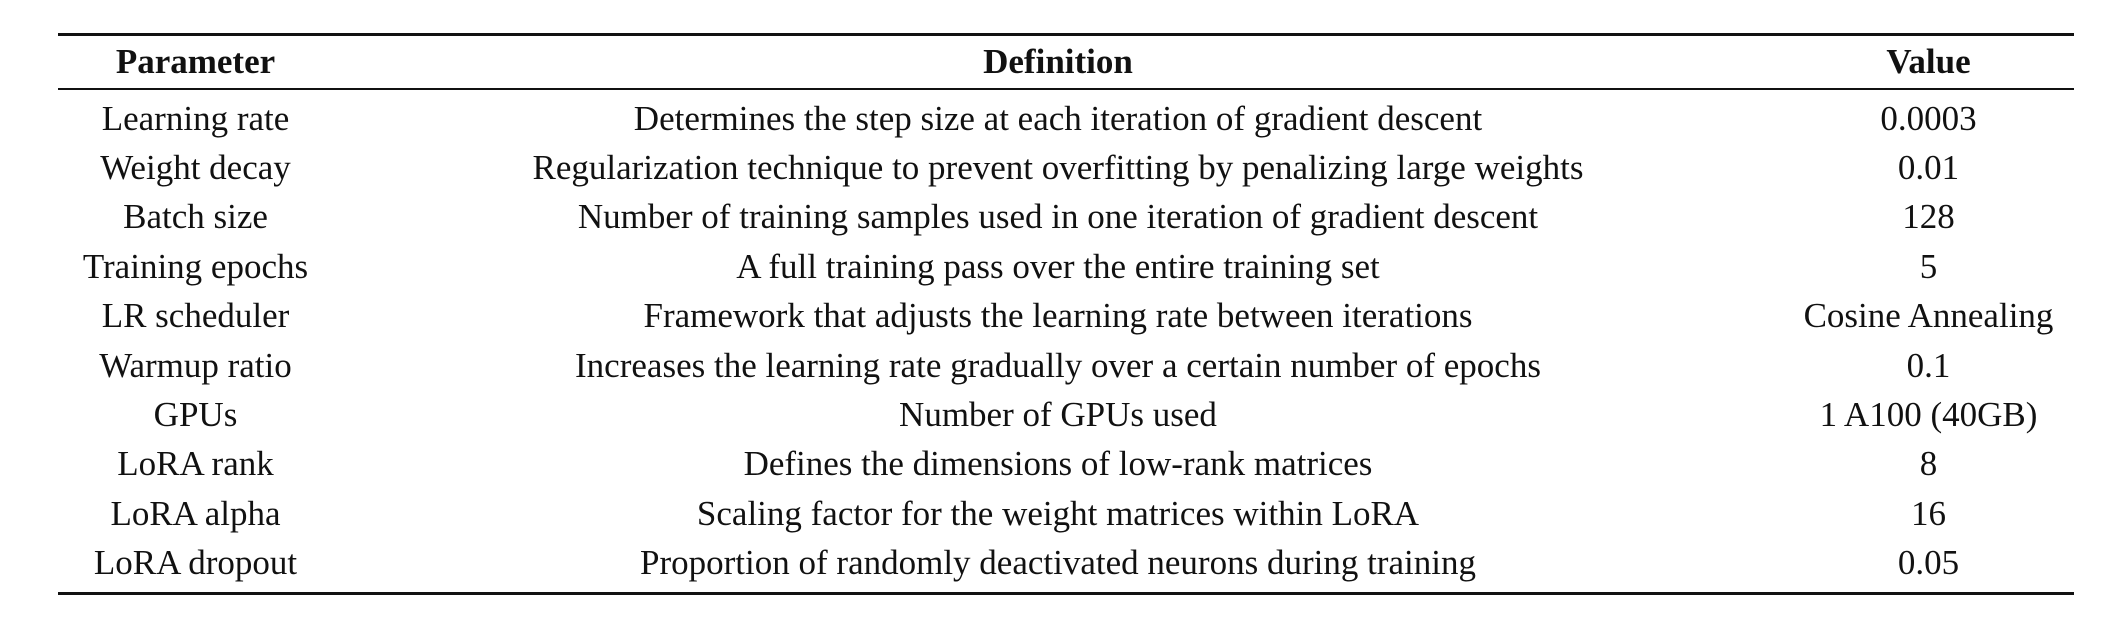 Image resolution: width=2110 pixels, height=624 pixels. What do you see at coordinates (195, 217) in the screenshot?
I see `parameter-cell: Batch size` at bounding box center [195, 217].